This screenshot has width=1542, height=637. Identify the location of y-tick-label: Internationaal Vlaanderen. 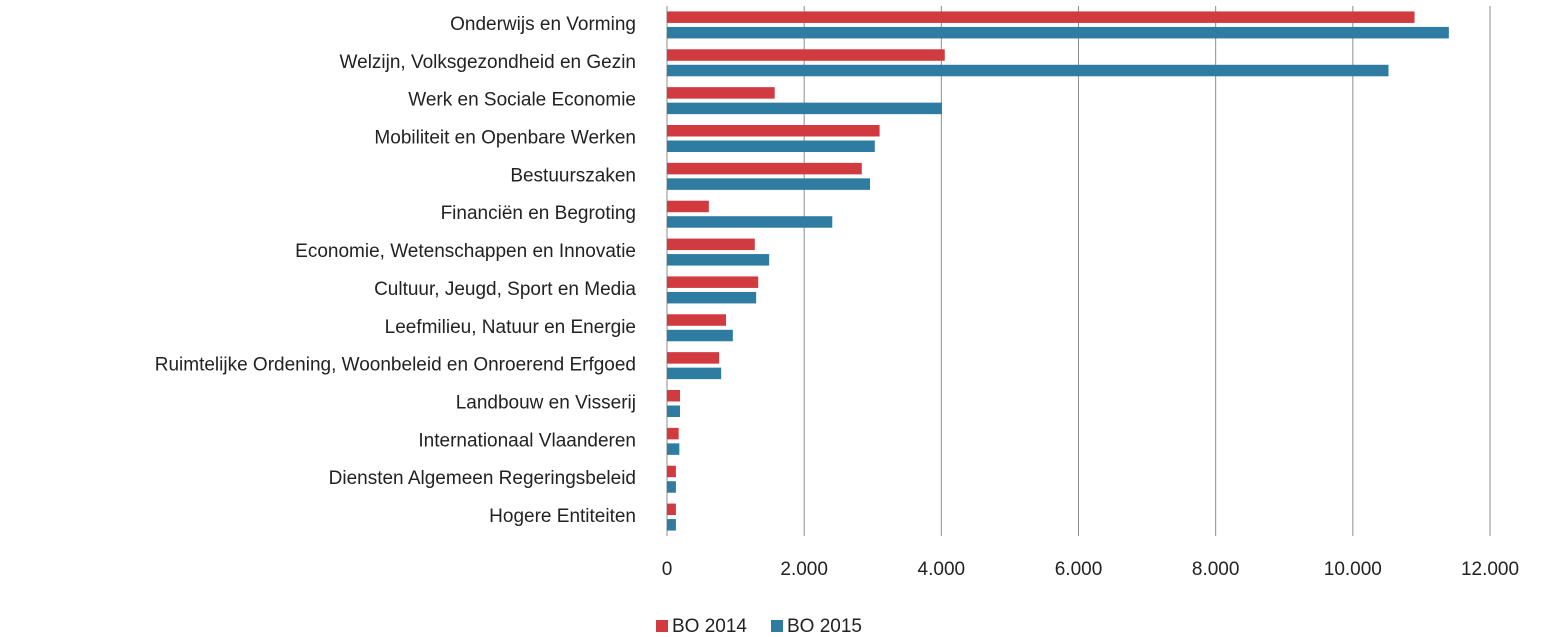
(527, 440).